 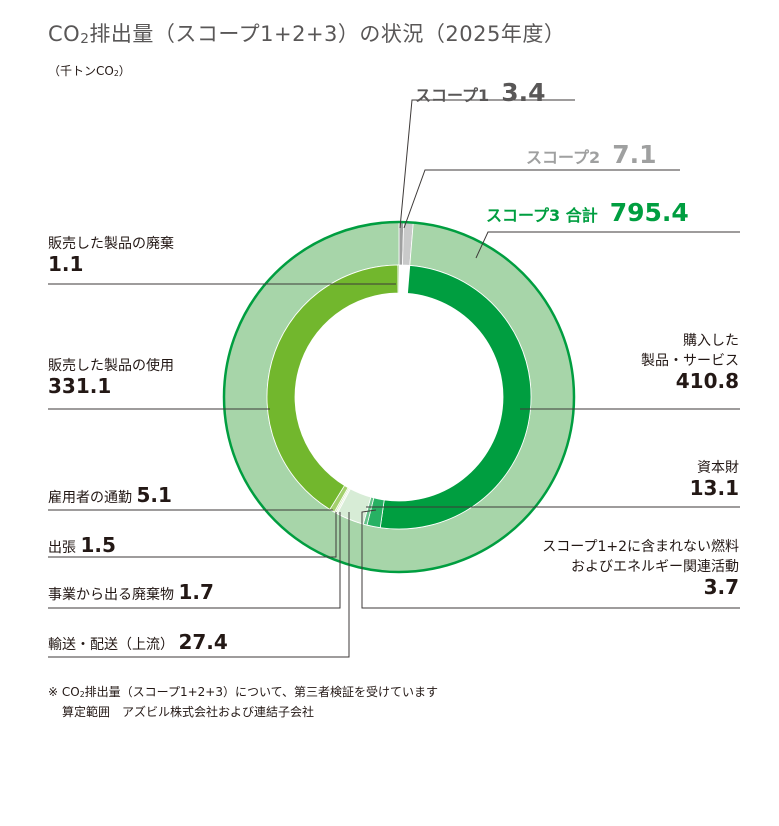 What do you see at coordinates (640, 569) in the screenshot?
I see `label-fuel-energy: スコープ1+2に含まれない燃料 およびエネルギー関連活動 3.7` at bounding box center [640, 569].